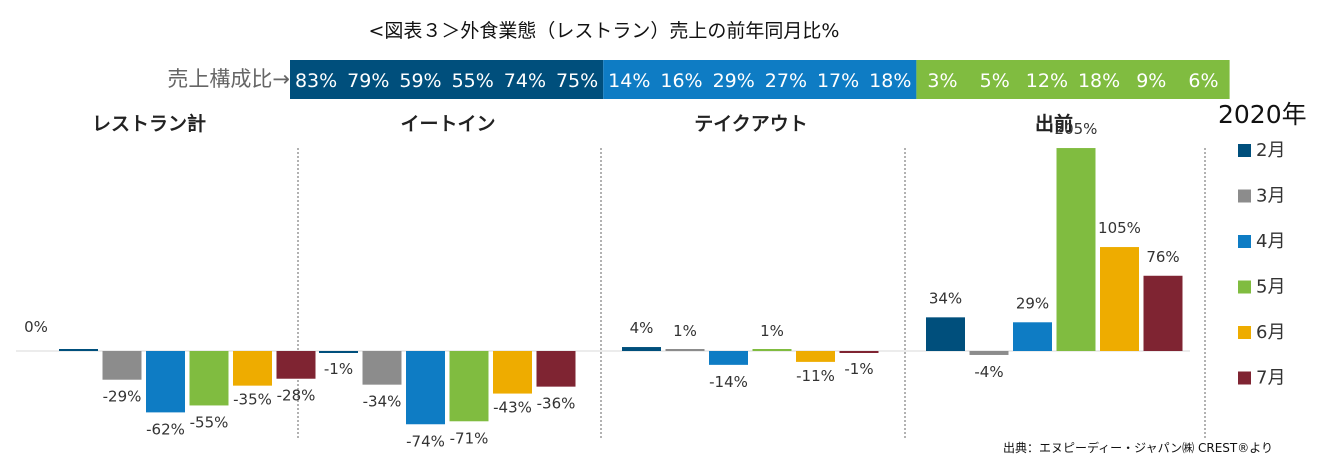 The image size is (1320, 462). I want to click on share-value: 9%, so click(1151, 81).